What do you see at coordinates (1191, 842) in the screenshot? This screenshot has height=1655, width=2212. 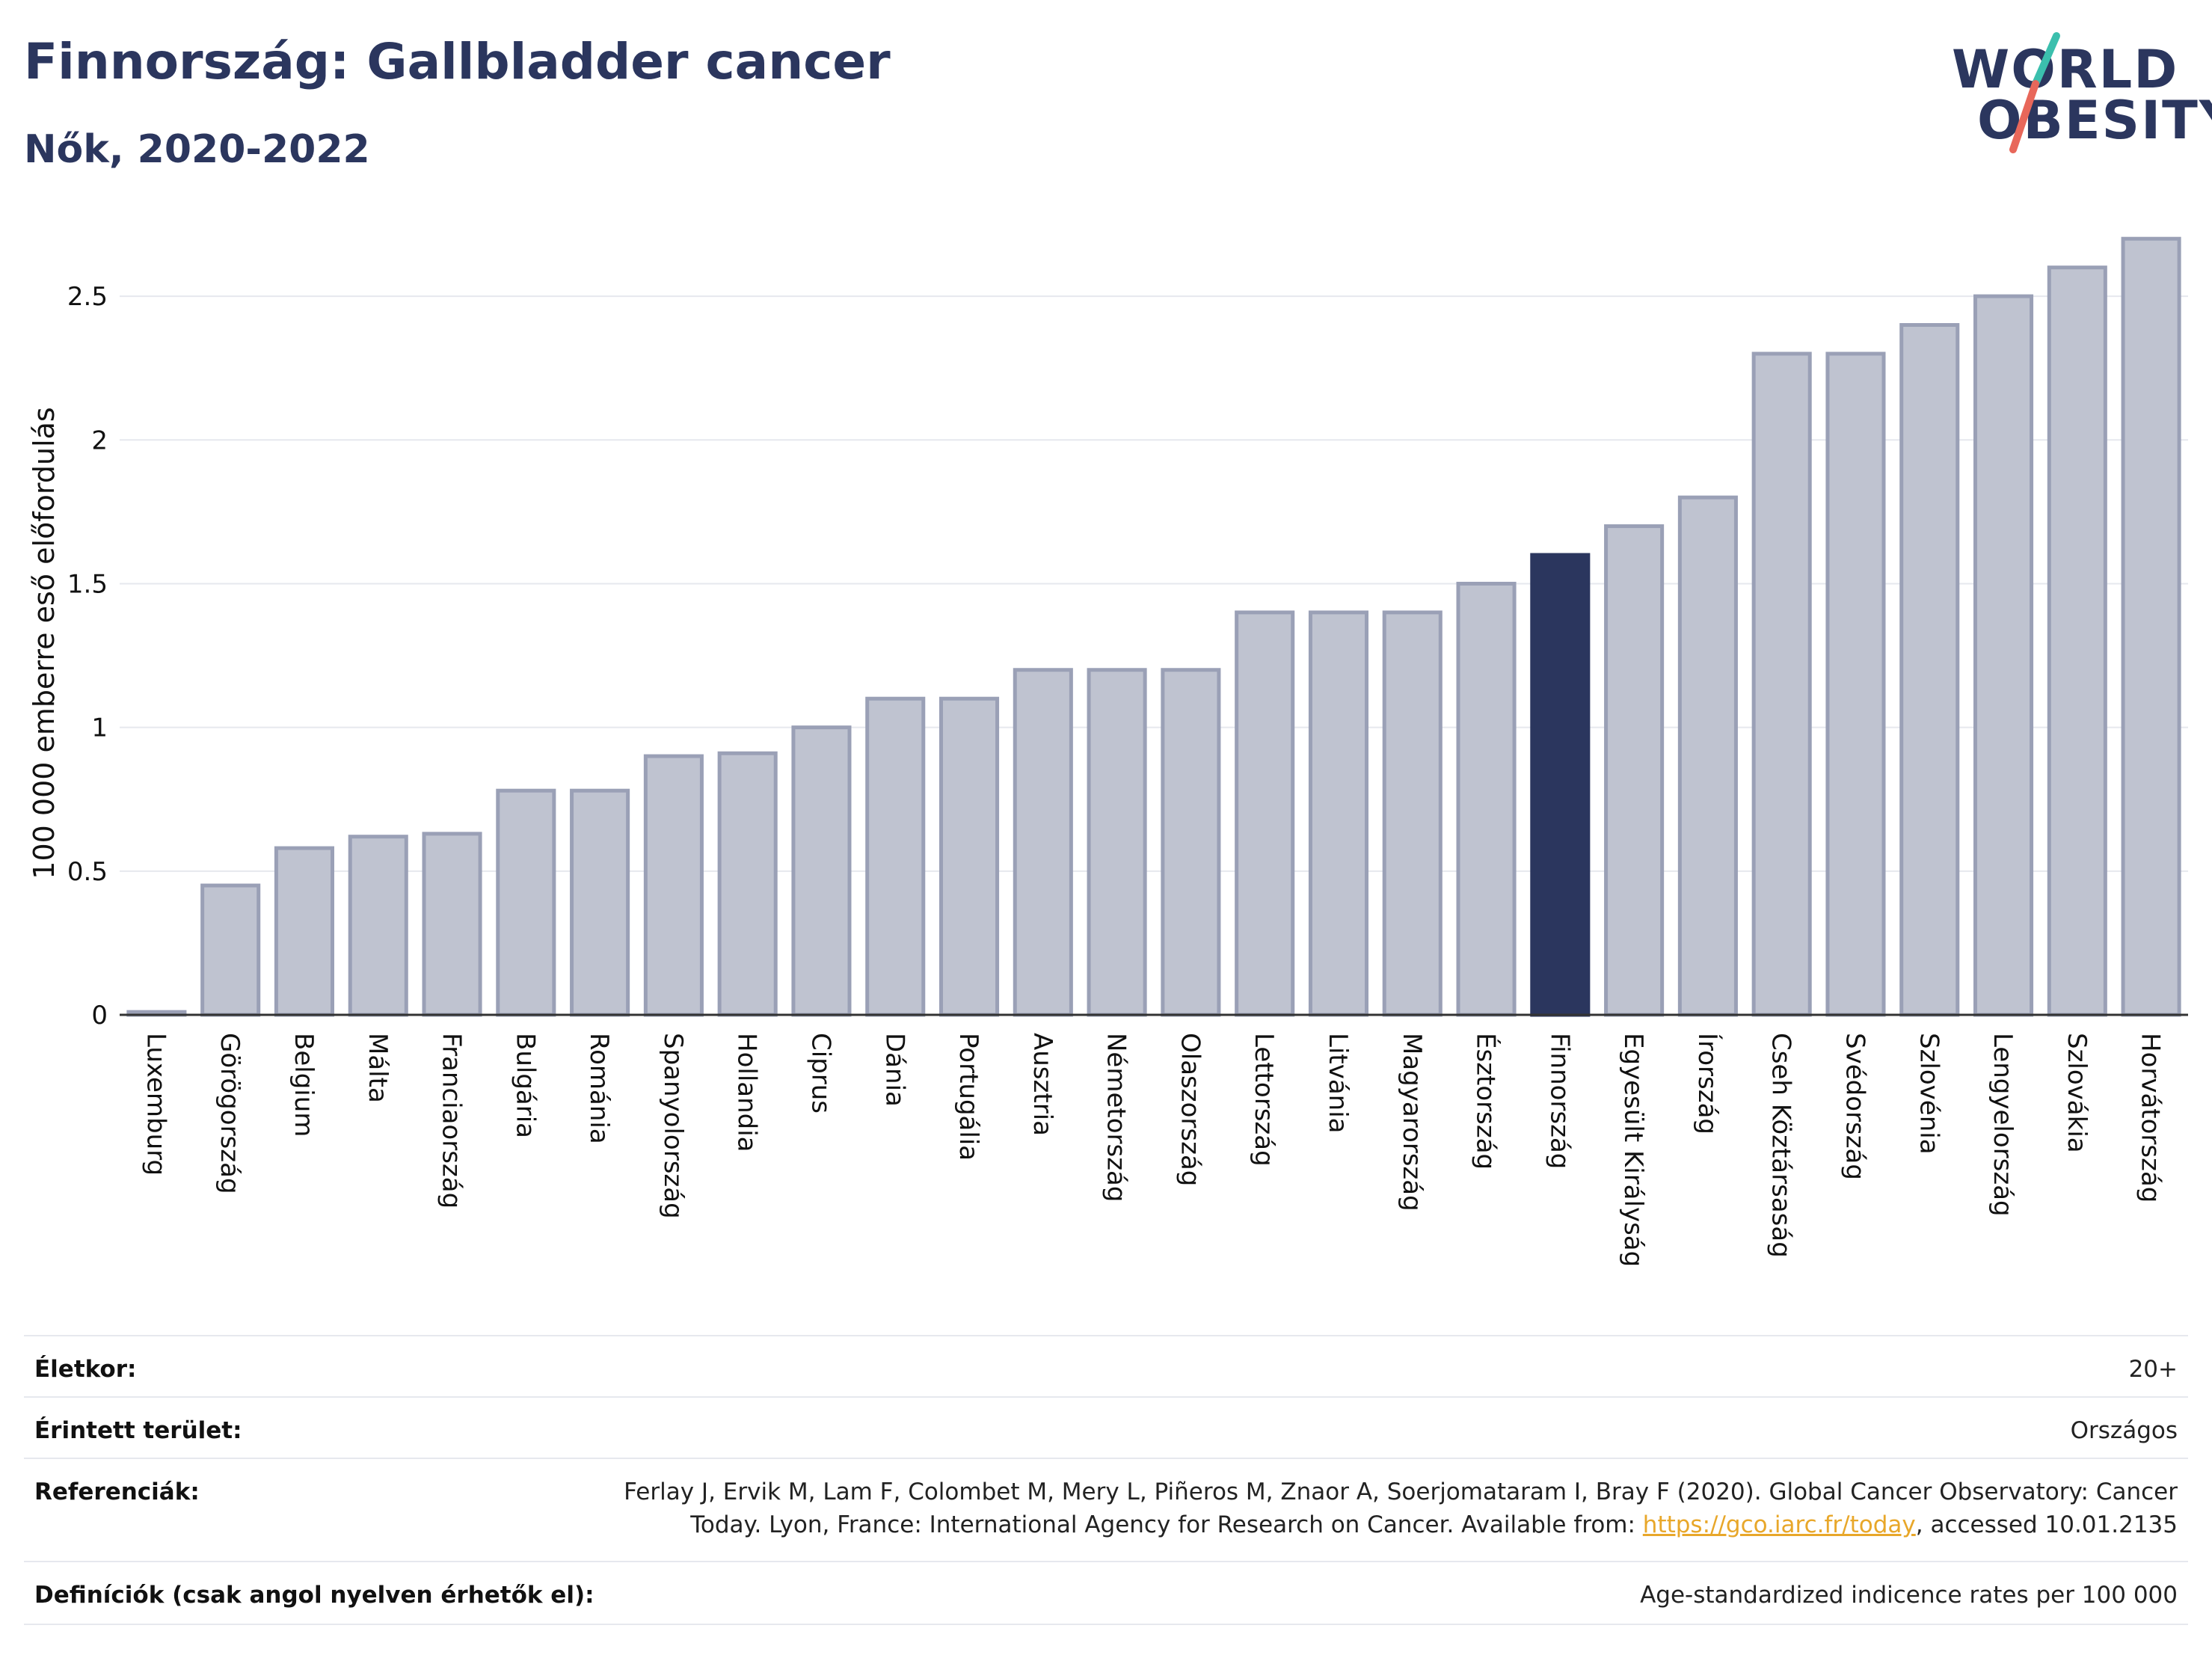 I see `bar-olaszország` at bounding box center [1191, 842].